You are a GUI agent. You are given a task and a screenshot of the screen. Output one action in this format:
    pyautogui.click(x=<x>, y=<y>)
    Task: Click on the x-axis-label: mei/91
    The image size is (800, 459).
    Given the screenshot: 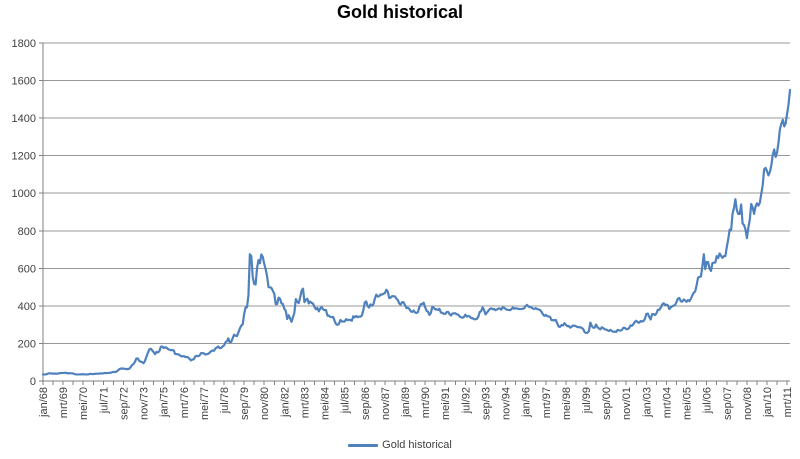 What is the action you would take?
    pyautogui.click(x=446, y=403)
    